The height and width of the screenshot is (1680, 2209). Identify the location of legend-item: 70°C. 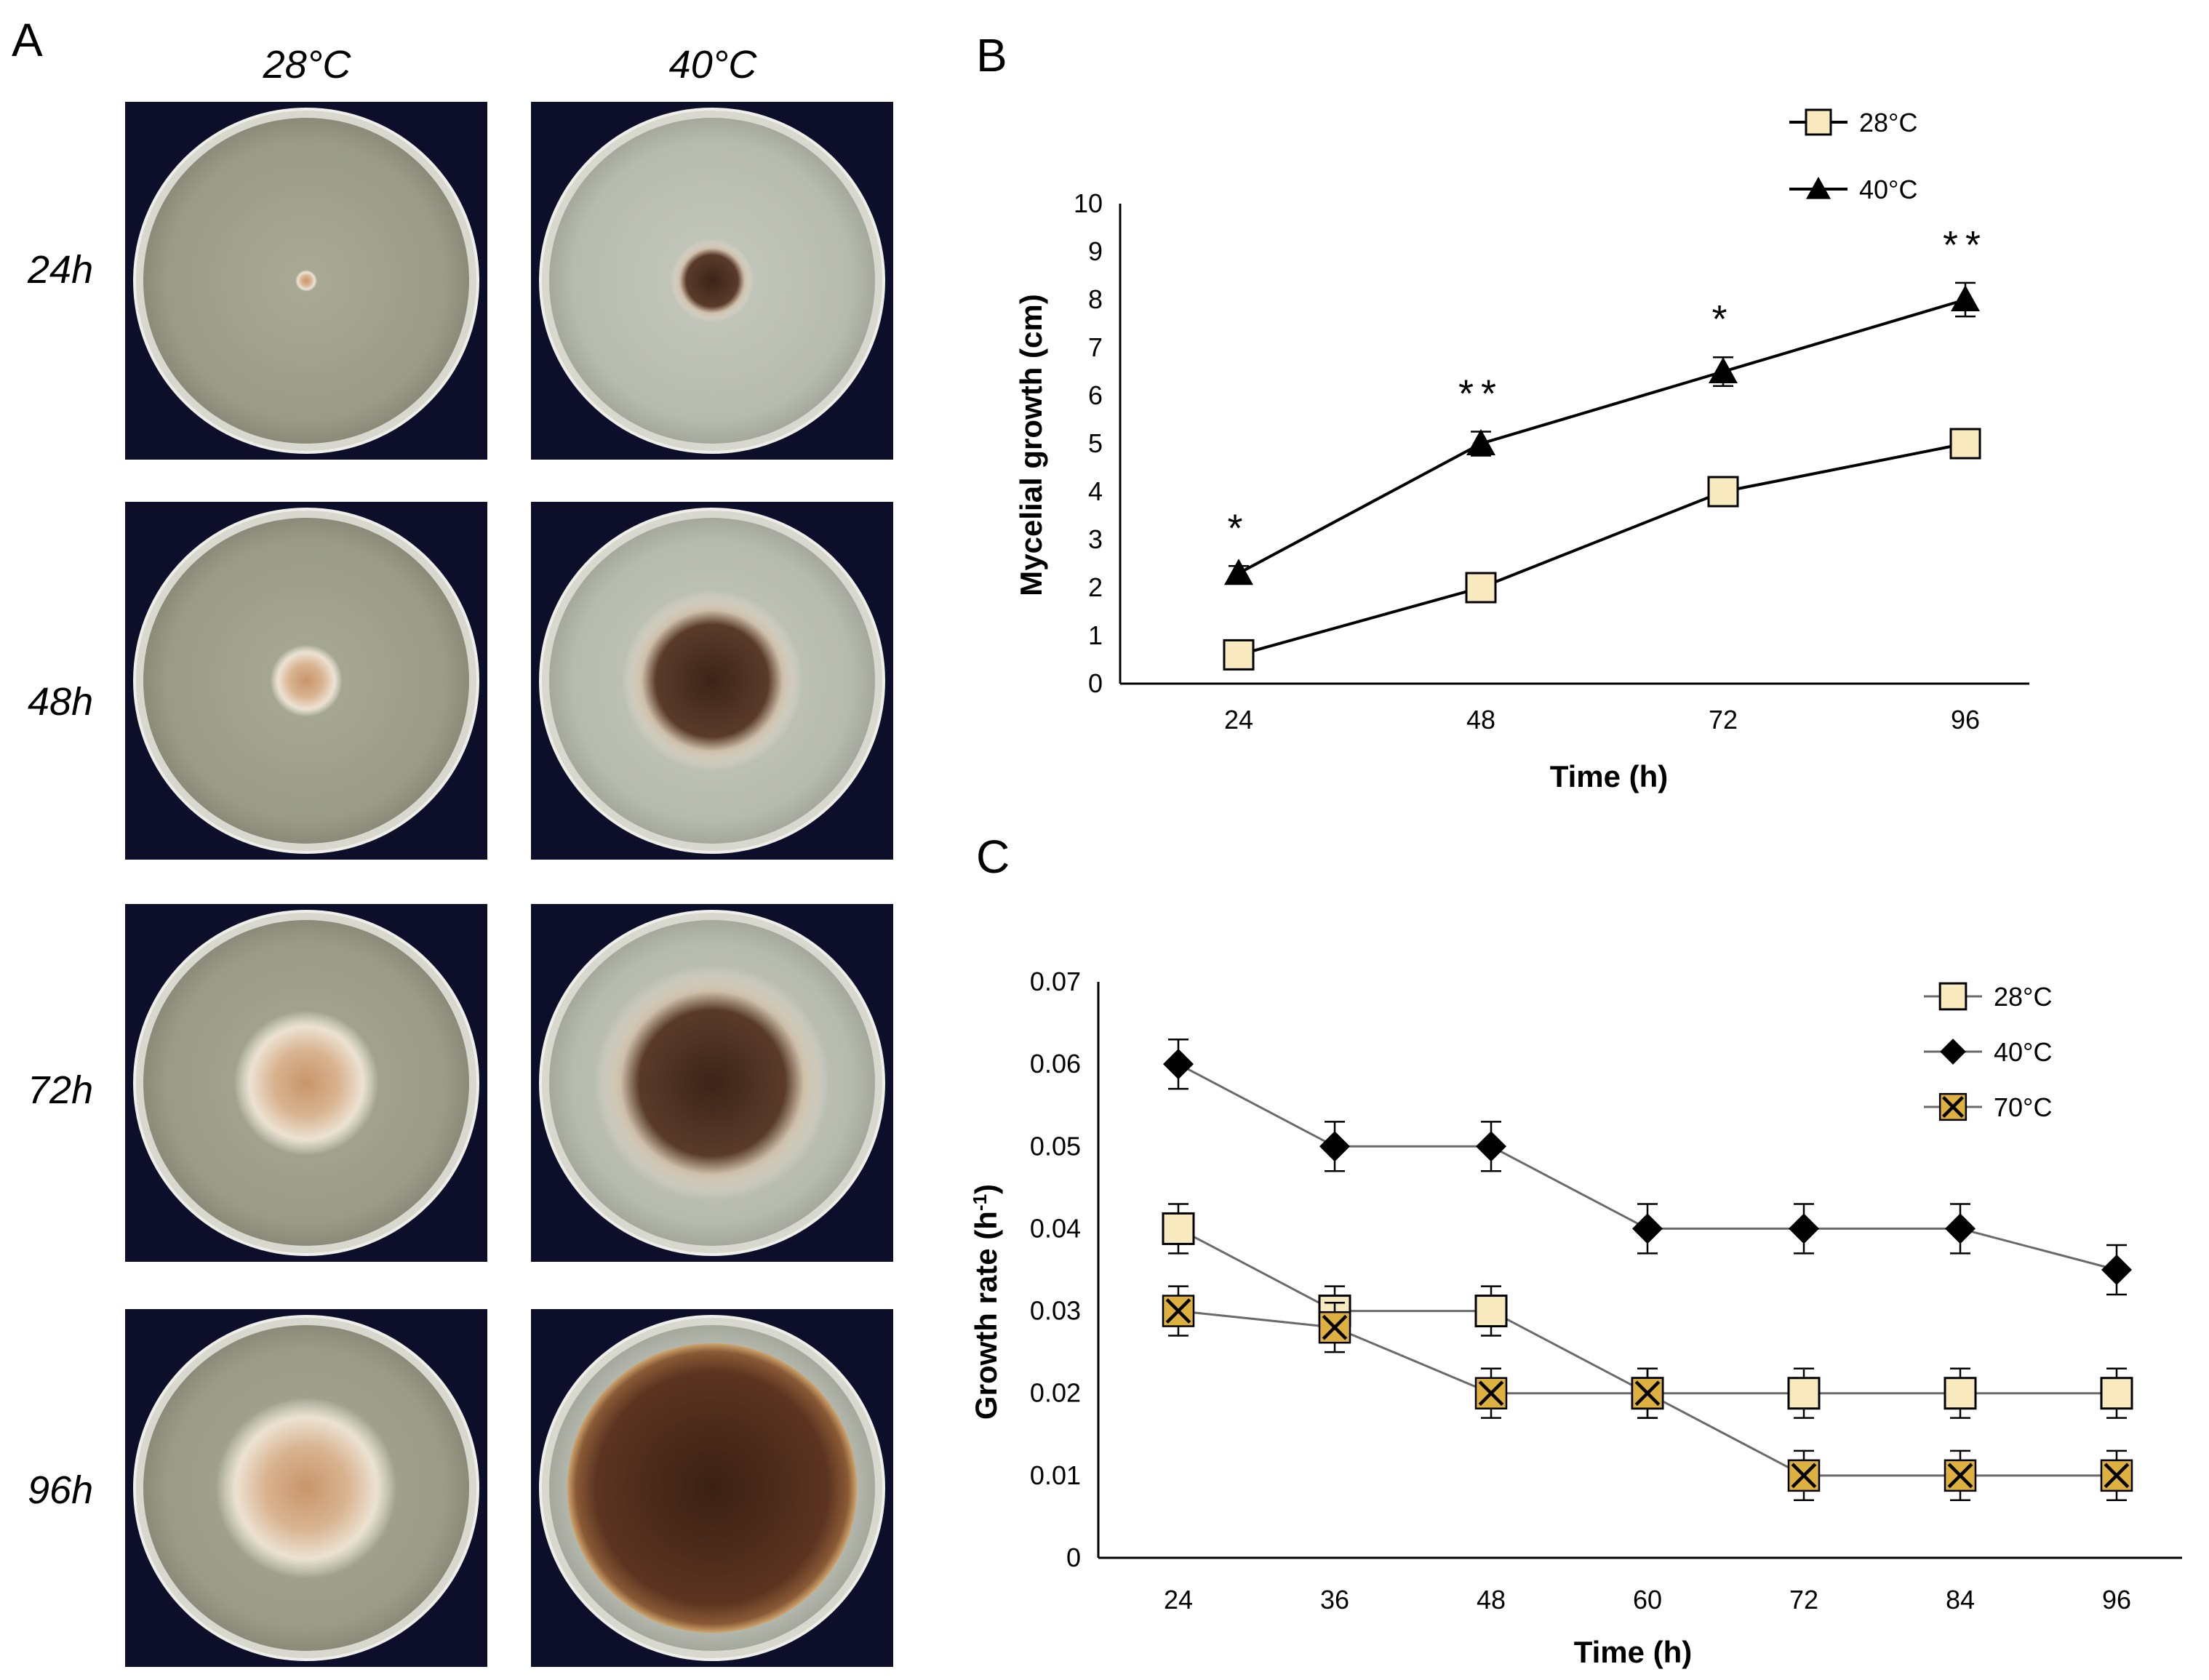
(1988, 1107).